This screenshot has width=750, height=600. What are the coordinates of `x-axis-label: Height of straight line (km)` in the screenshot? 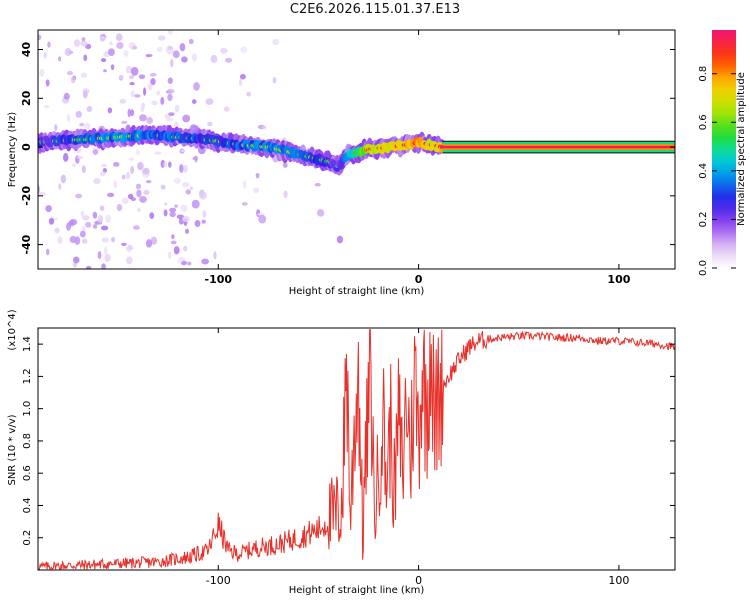 It's located at (357, 590).